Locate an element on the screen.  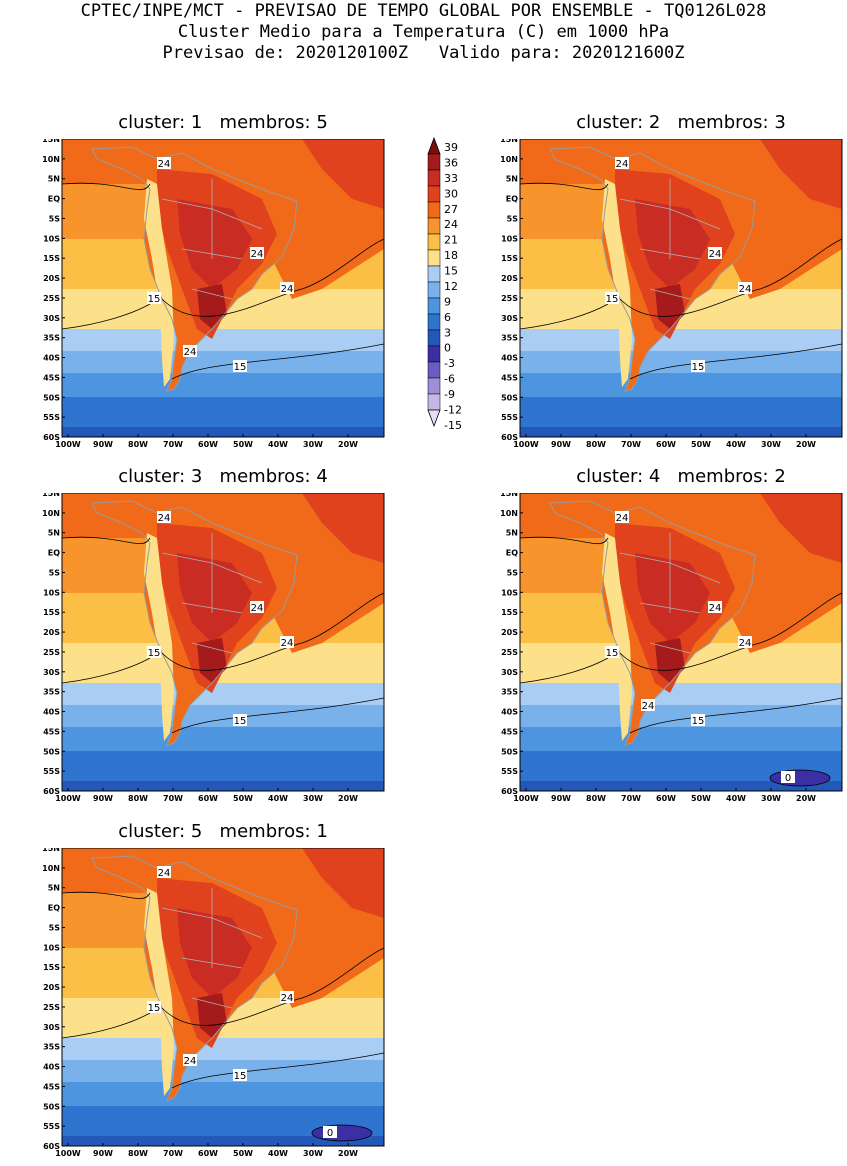
andes-cool-strip is located at coordinates (159, 283).